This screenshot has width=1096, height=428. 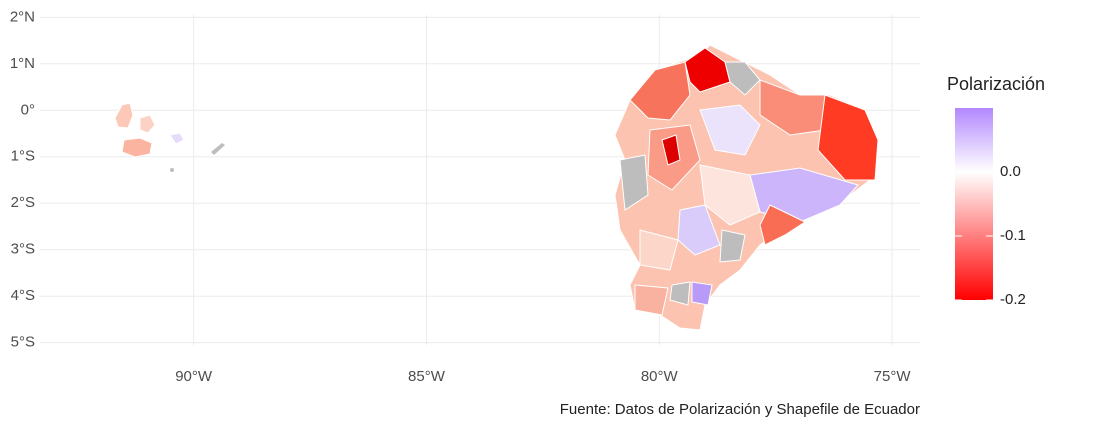 I want to click on legend-tick-label: -0.2, so click(x=1013, y=299).